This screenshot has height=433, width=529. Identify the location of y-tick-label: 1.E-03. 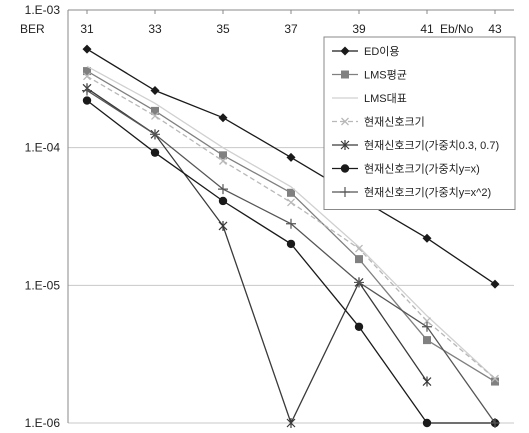
(43, 10).